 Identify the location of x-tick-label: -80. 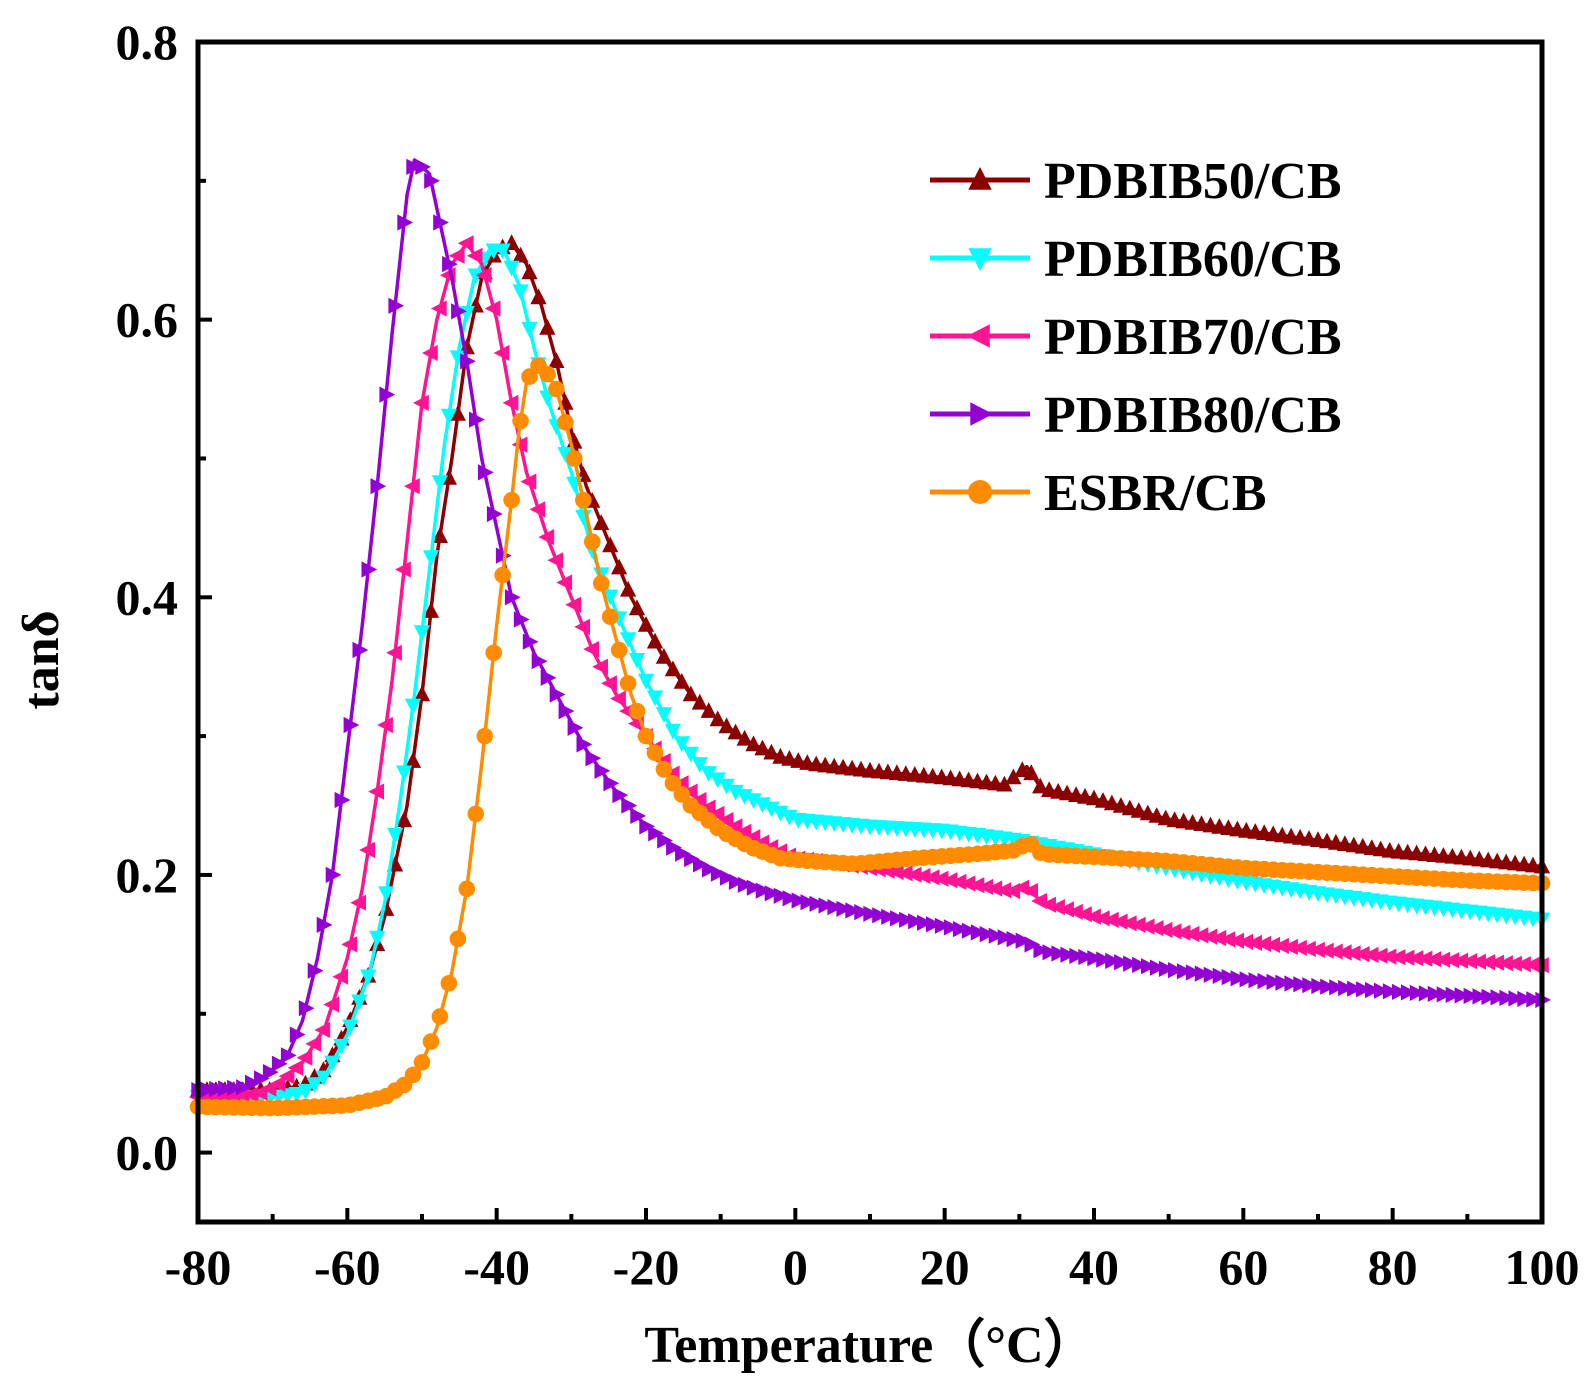
(198, 1267).